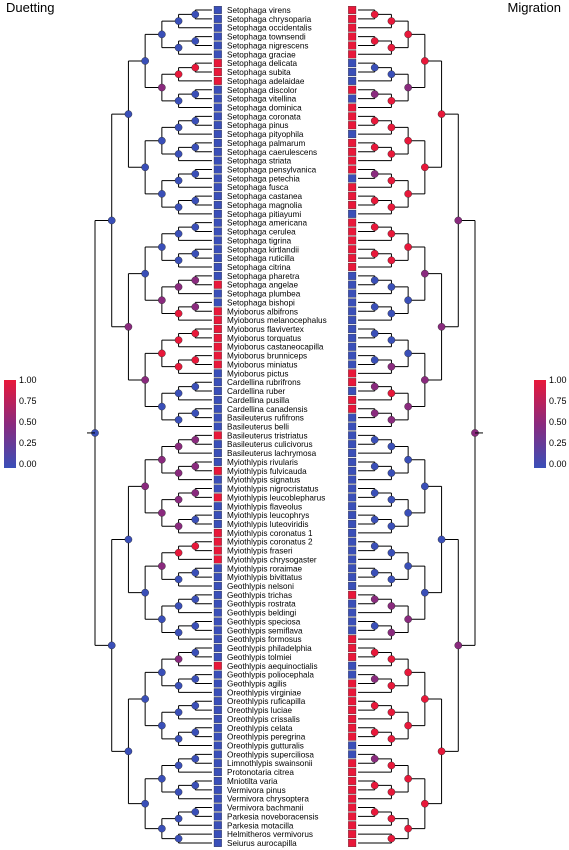 The height and width of the screenshot is (850, 569). I want to click on species-label: Basileuterus belli, so click(258, 427).